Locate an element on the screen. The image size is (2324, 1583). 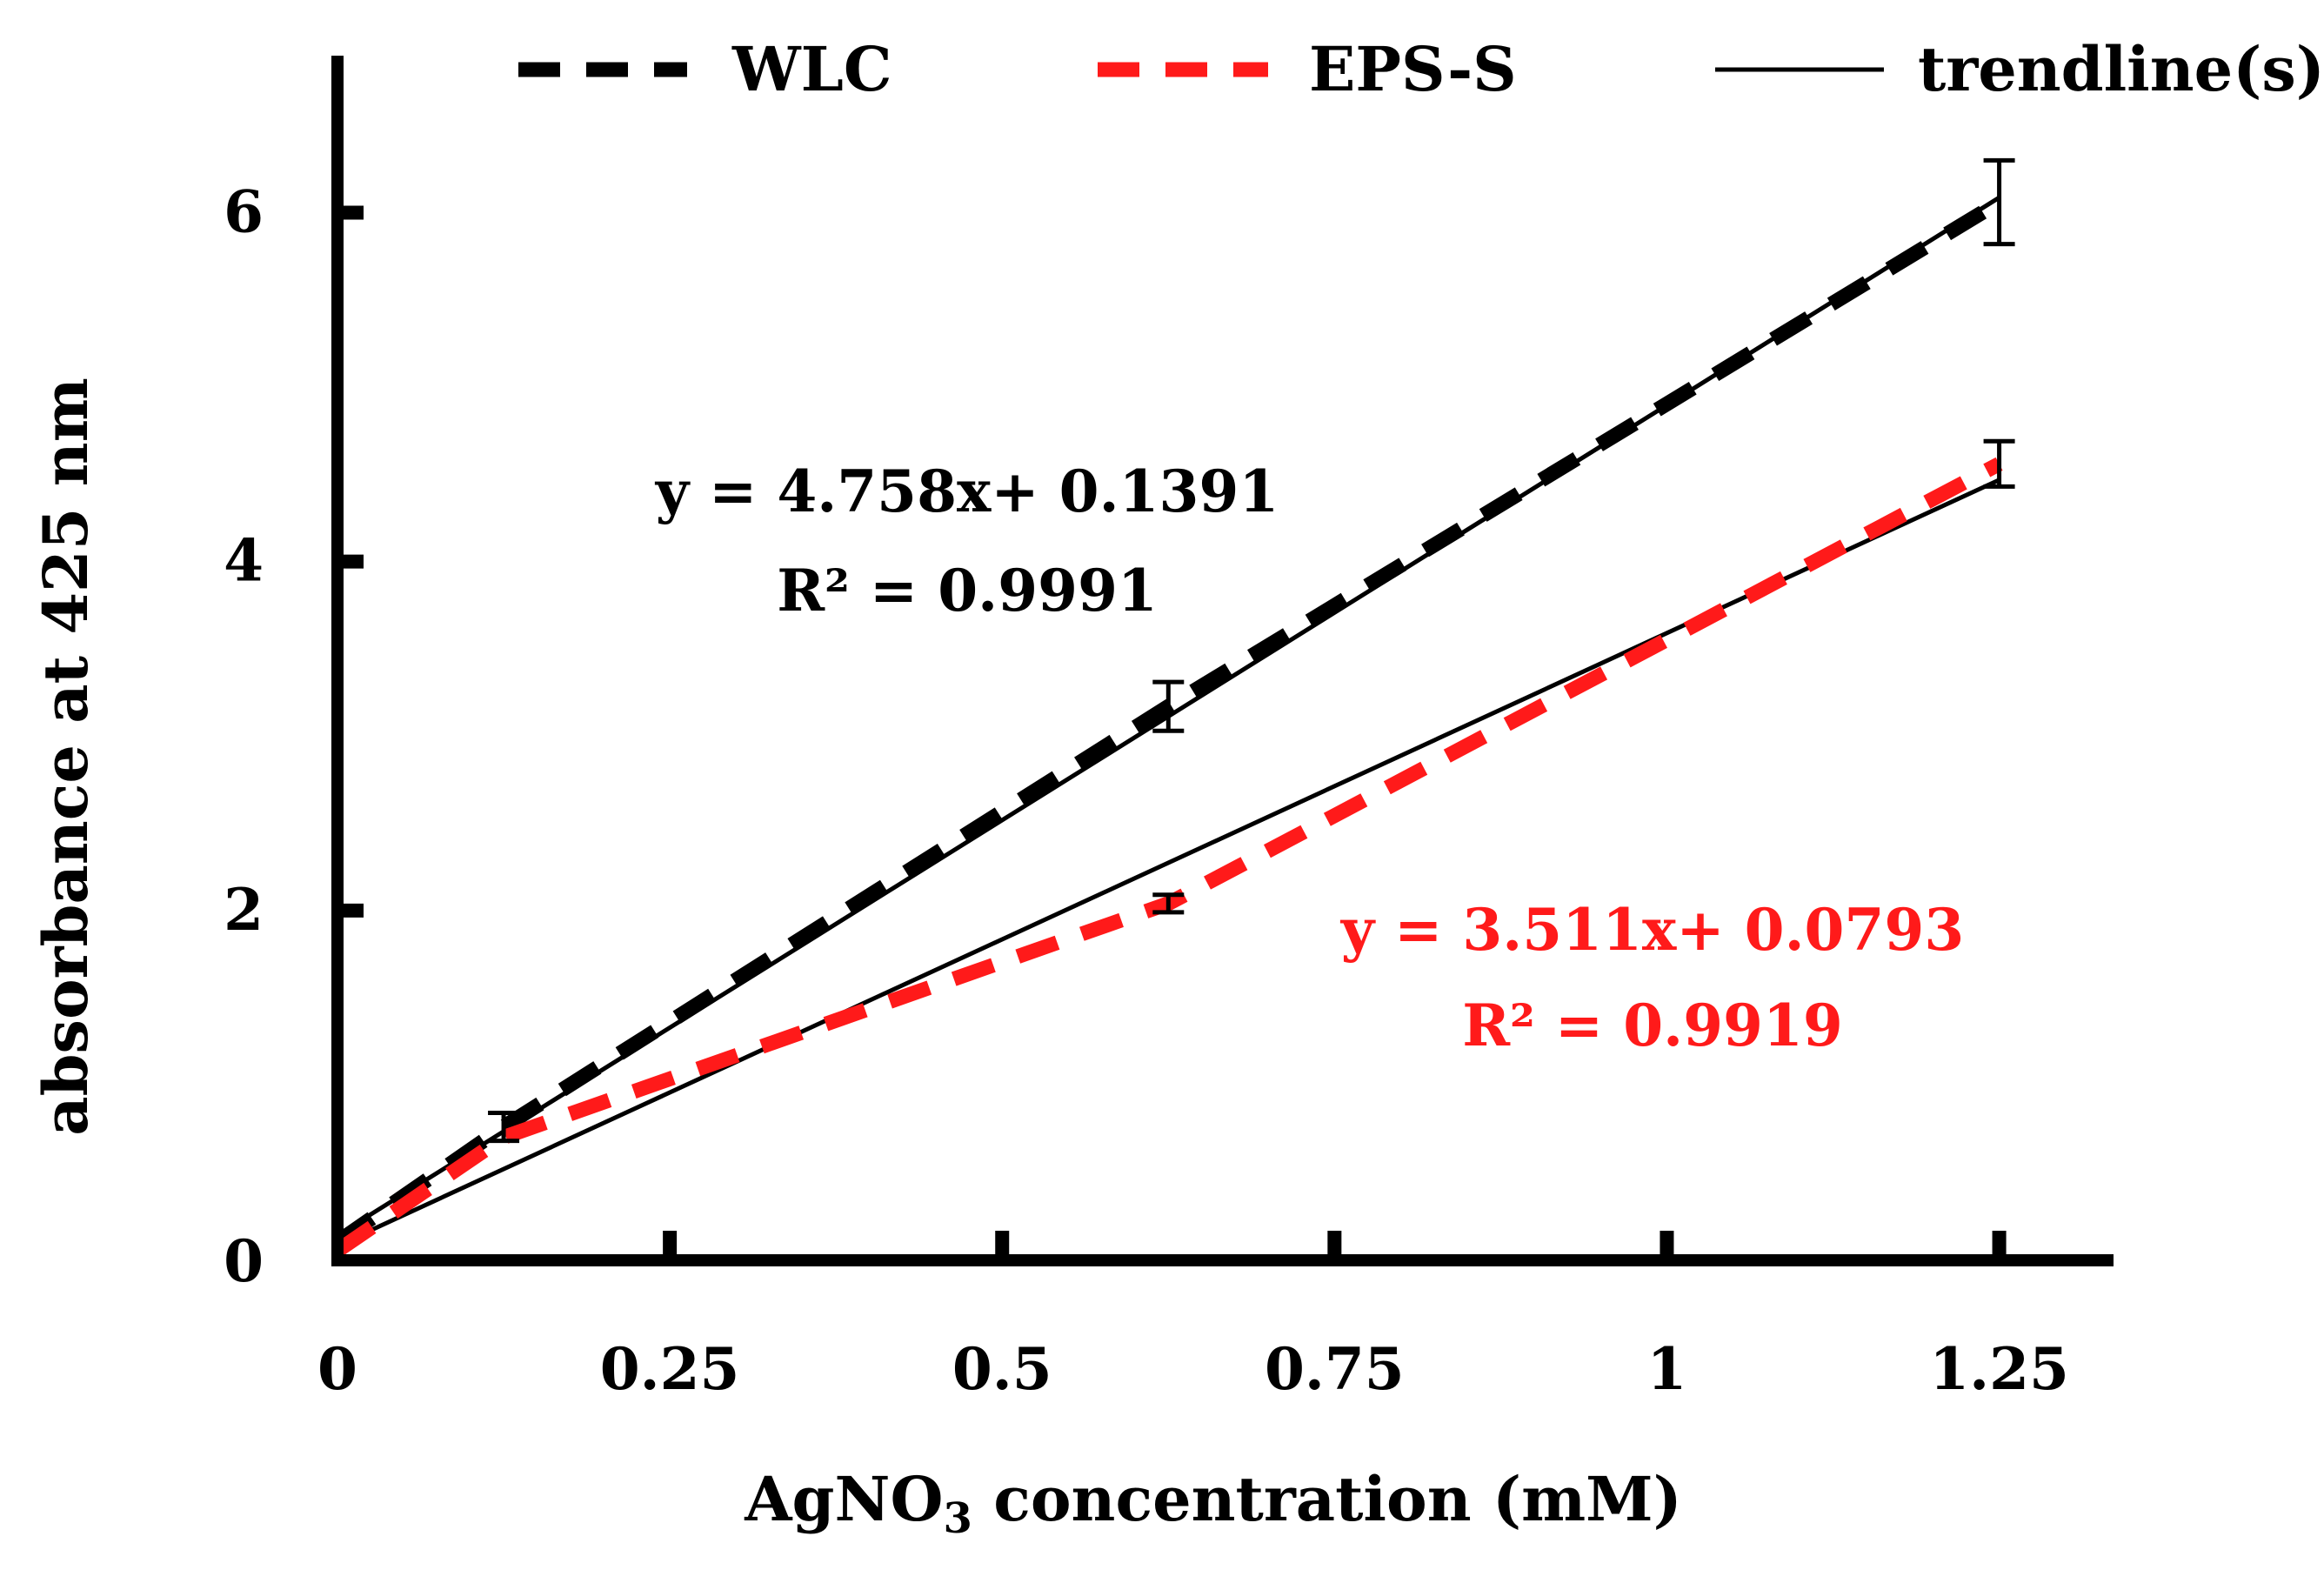
x-tick-label: 0.75 is located at coordinates (1335, 1369).